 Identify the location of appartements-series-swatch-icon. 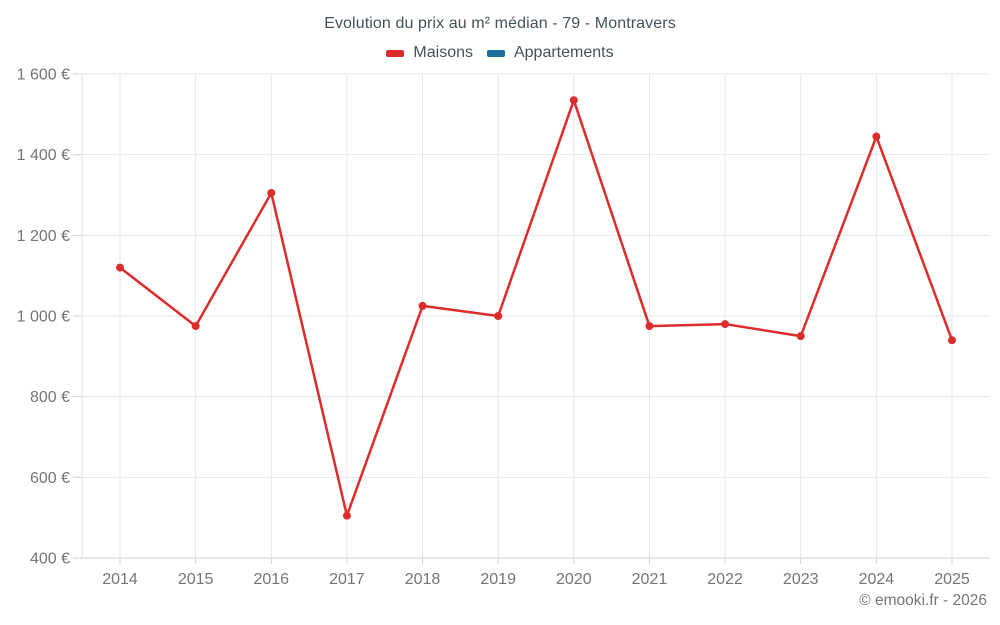
(495, 53).